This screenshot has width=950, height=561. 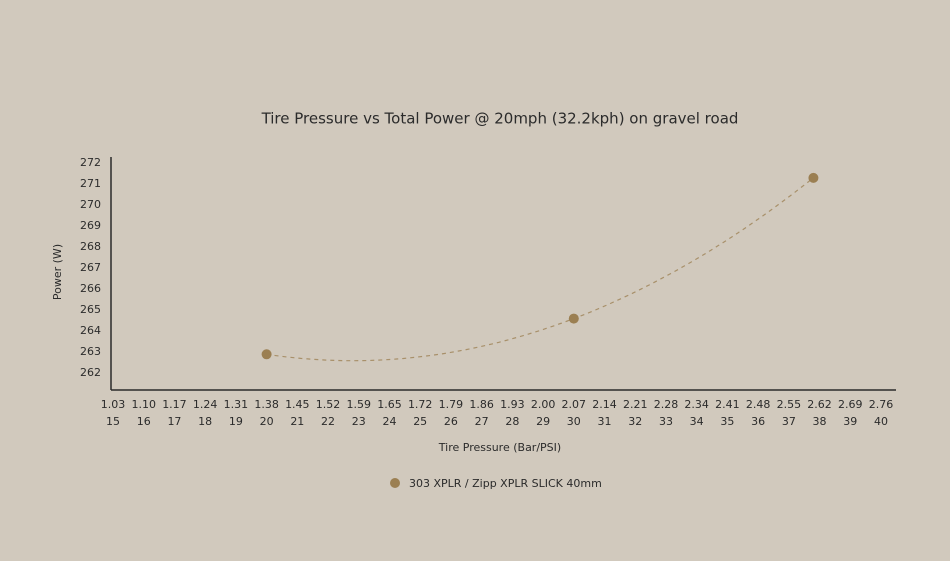 I want to click on x-tick-label: 24, so click(x=389, y=421).